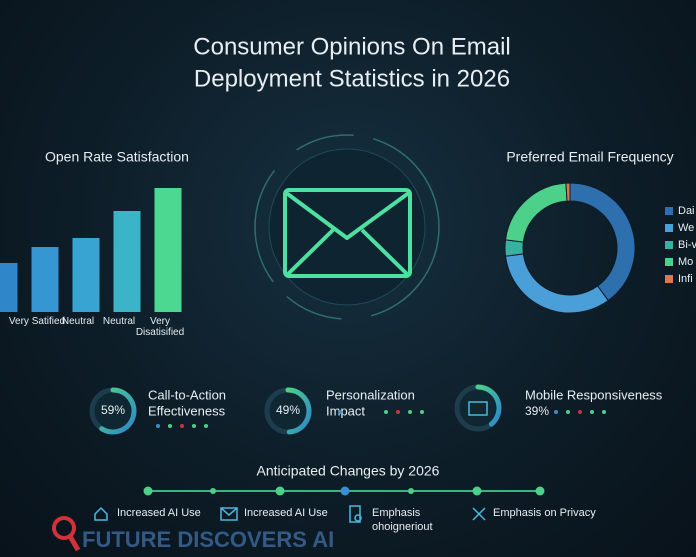  I want to click on timeline-item-label: ohoigneriout, so click(402, 527).